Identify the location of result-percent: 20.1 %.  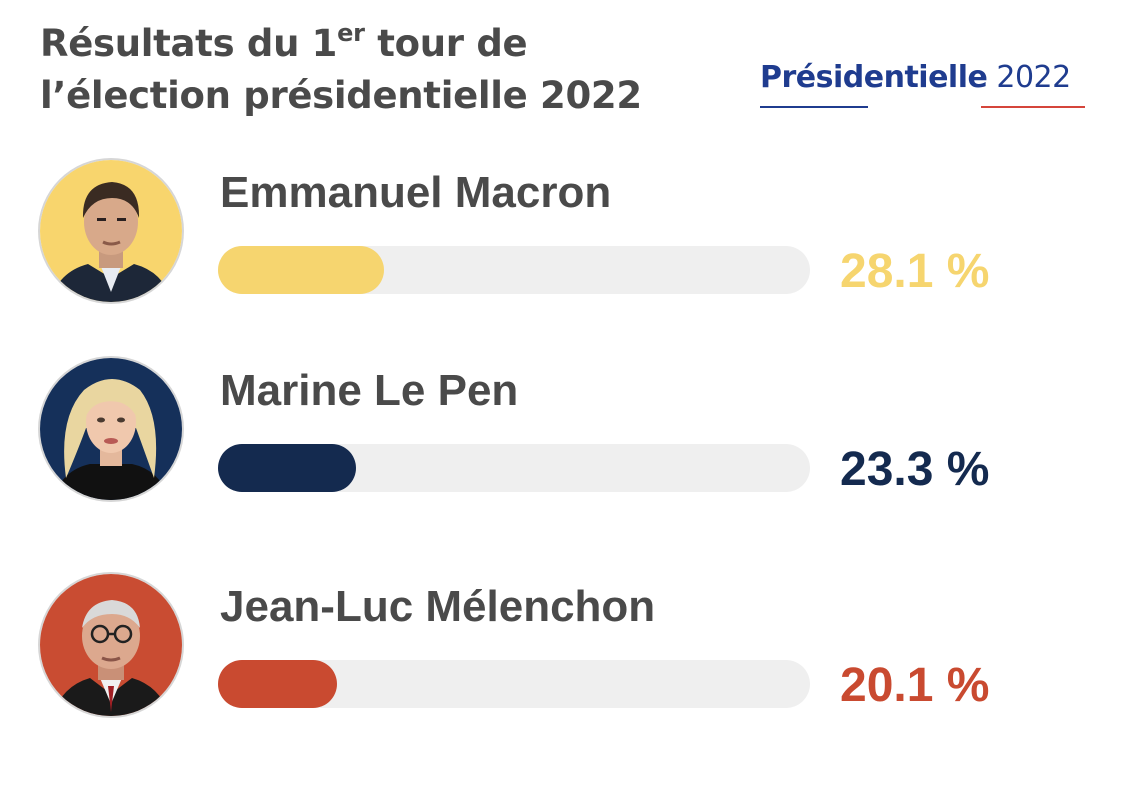
(915, 685).